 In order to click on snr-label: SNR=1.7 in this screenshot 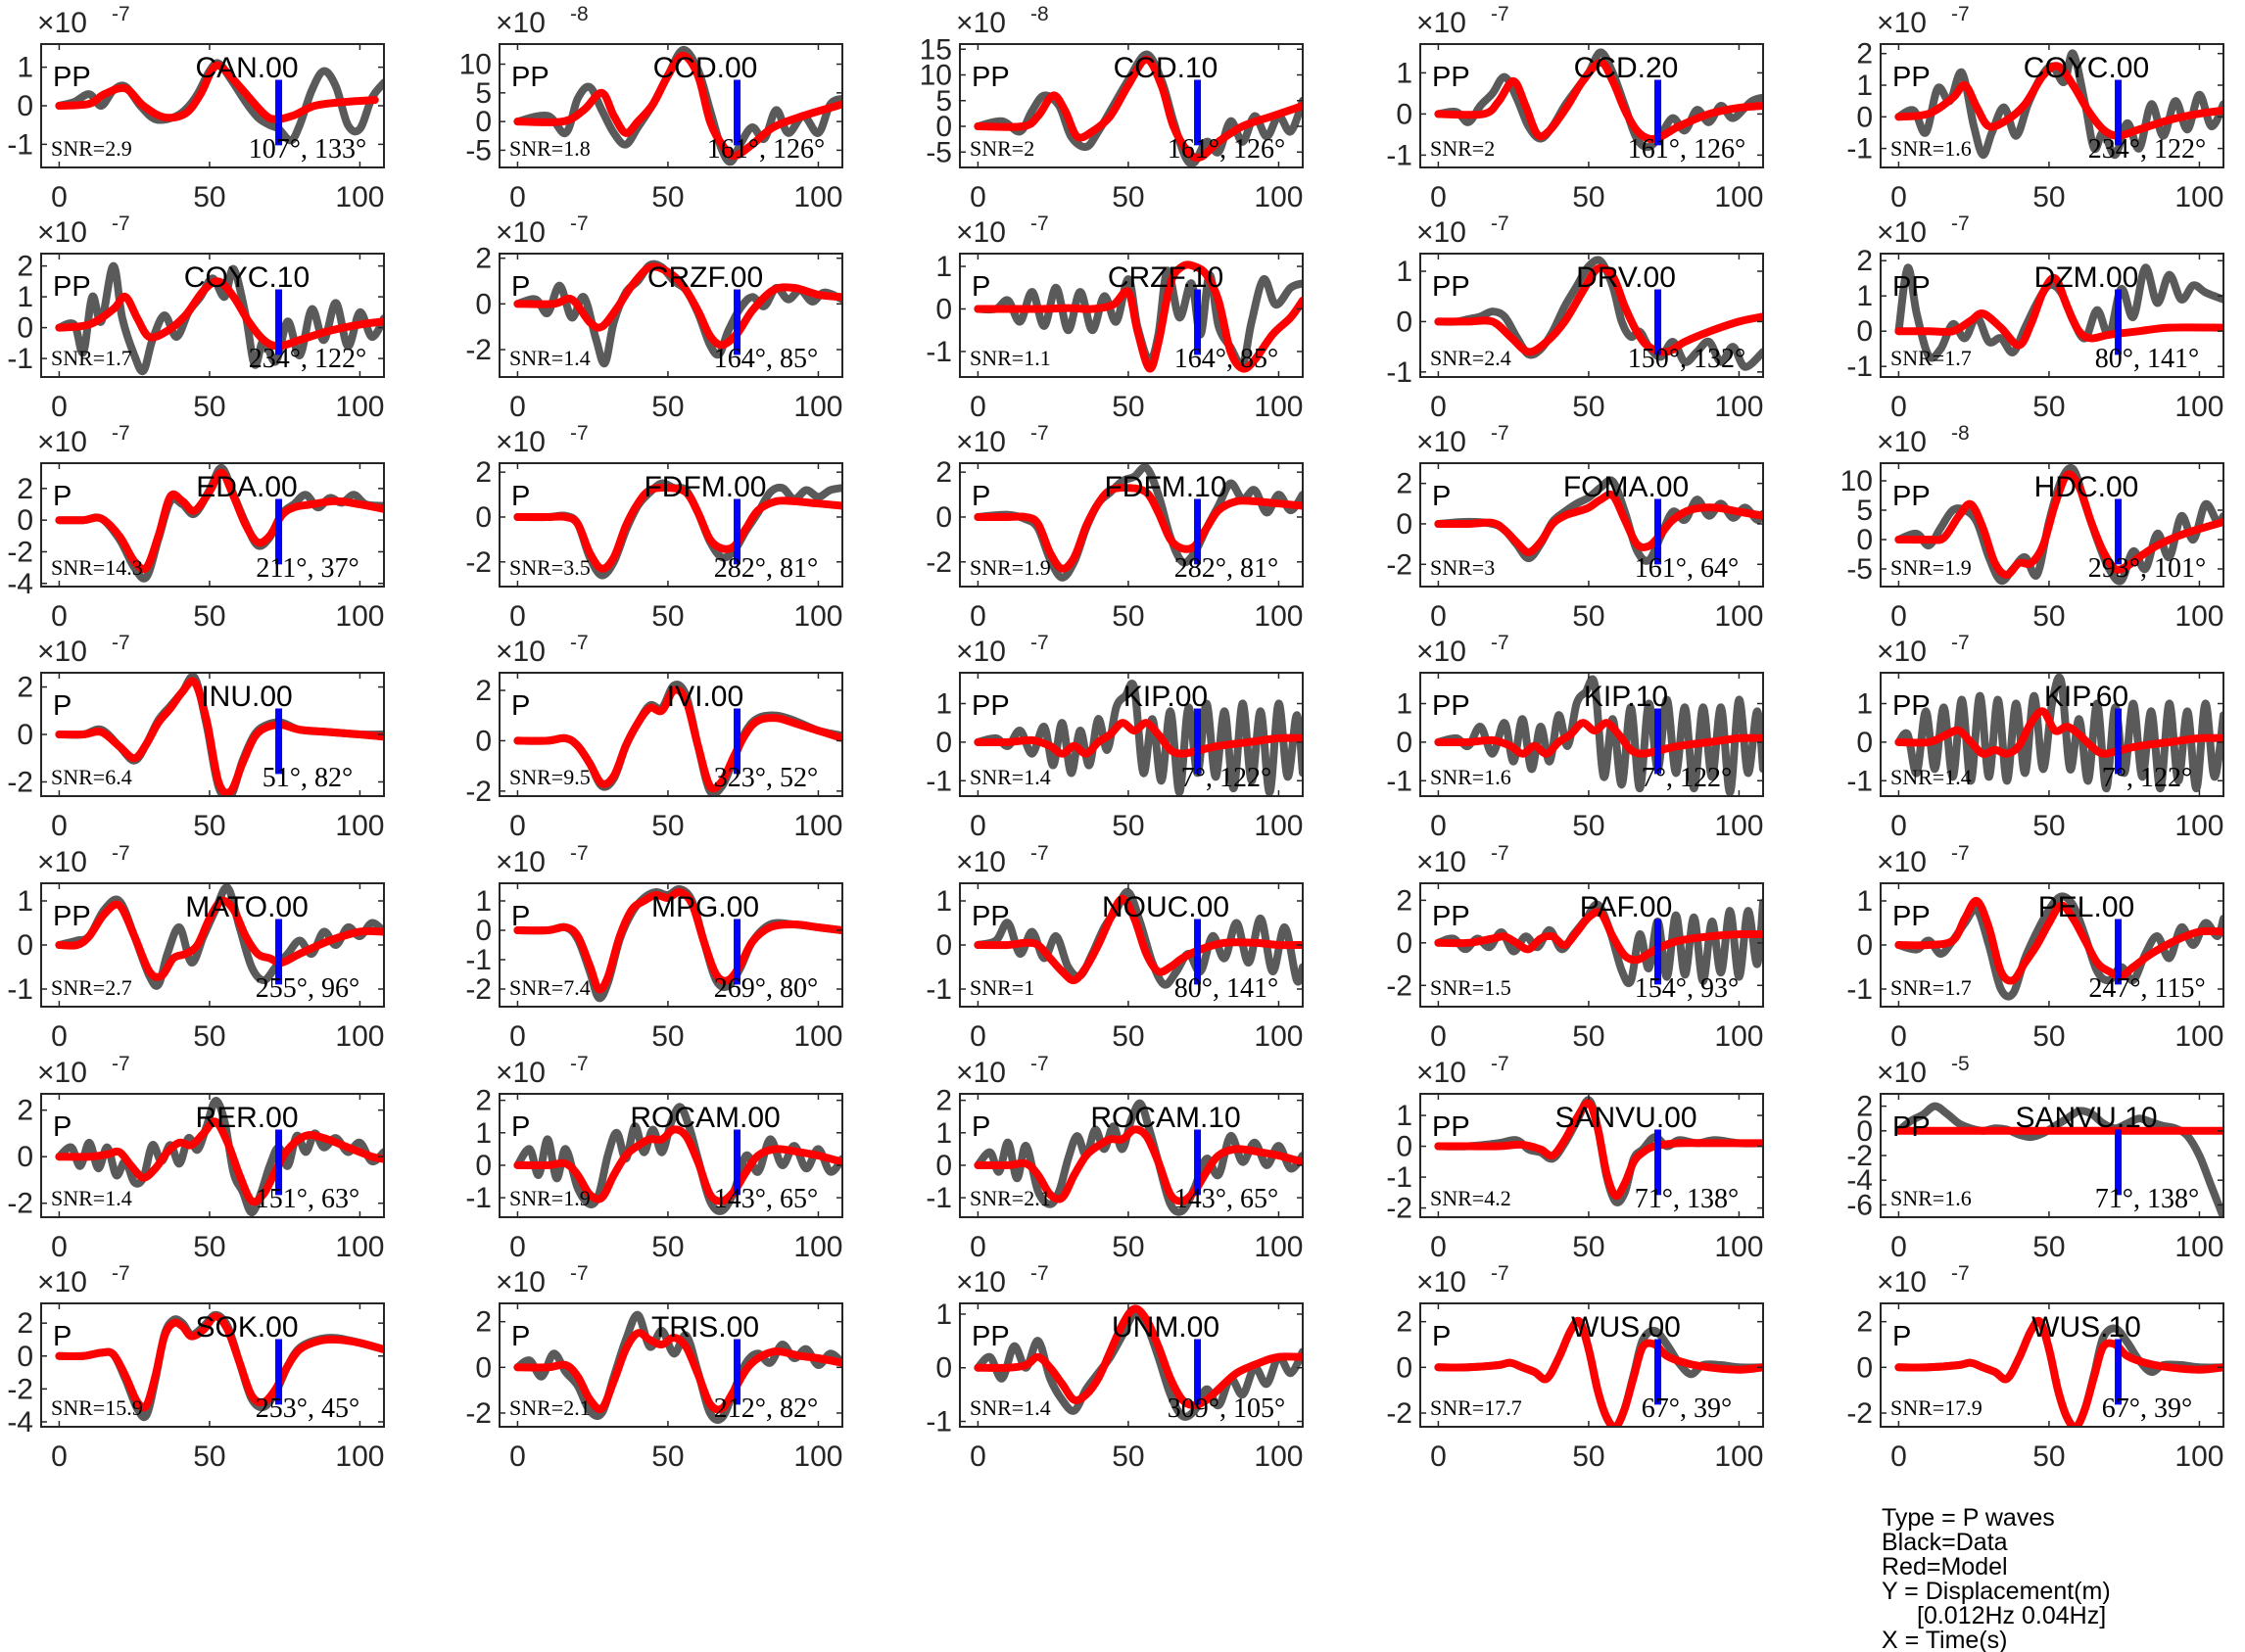, I will do `click(91, 358)`.